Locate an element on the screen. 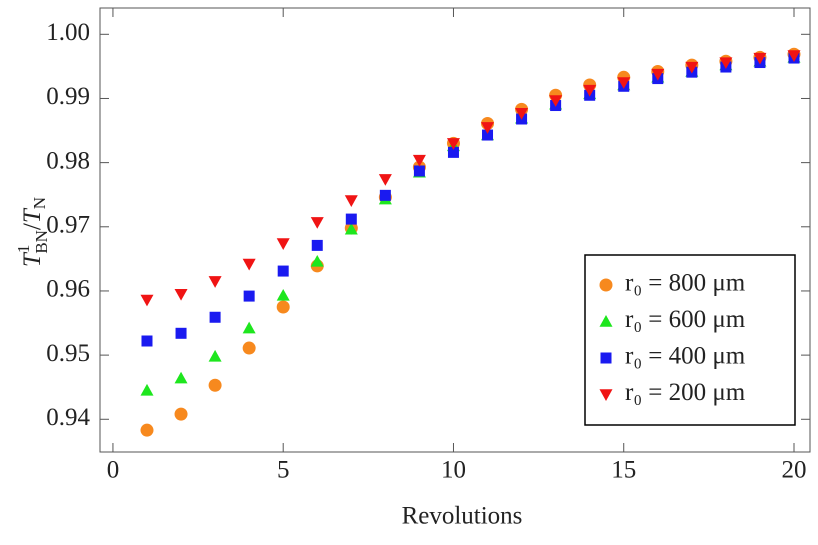 This screenshot has height=545, width=818. legend-label: r₀ = 600 μm is located at coordinates (685, 319).